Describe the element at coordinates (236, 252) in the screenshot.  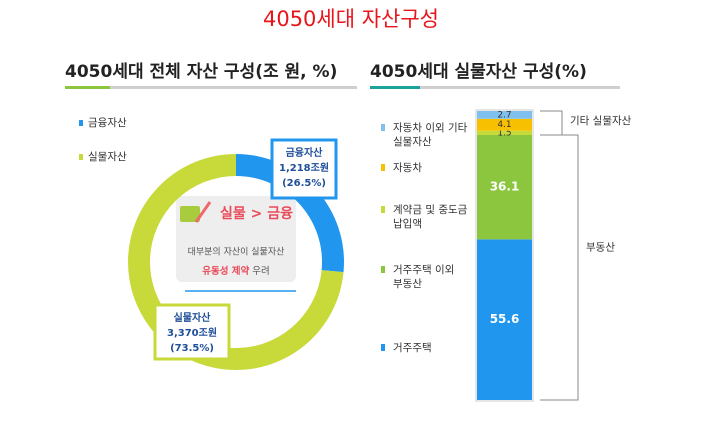
I see `callout-note: 대부분의 자산이 실물자산` at that location.